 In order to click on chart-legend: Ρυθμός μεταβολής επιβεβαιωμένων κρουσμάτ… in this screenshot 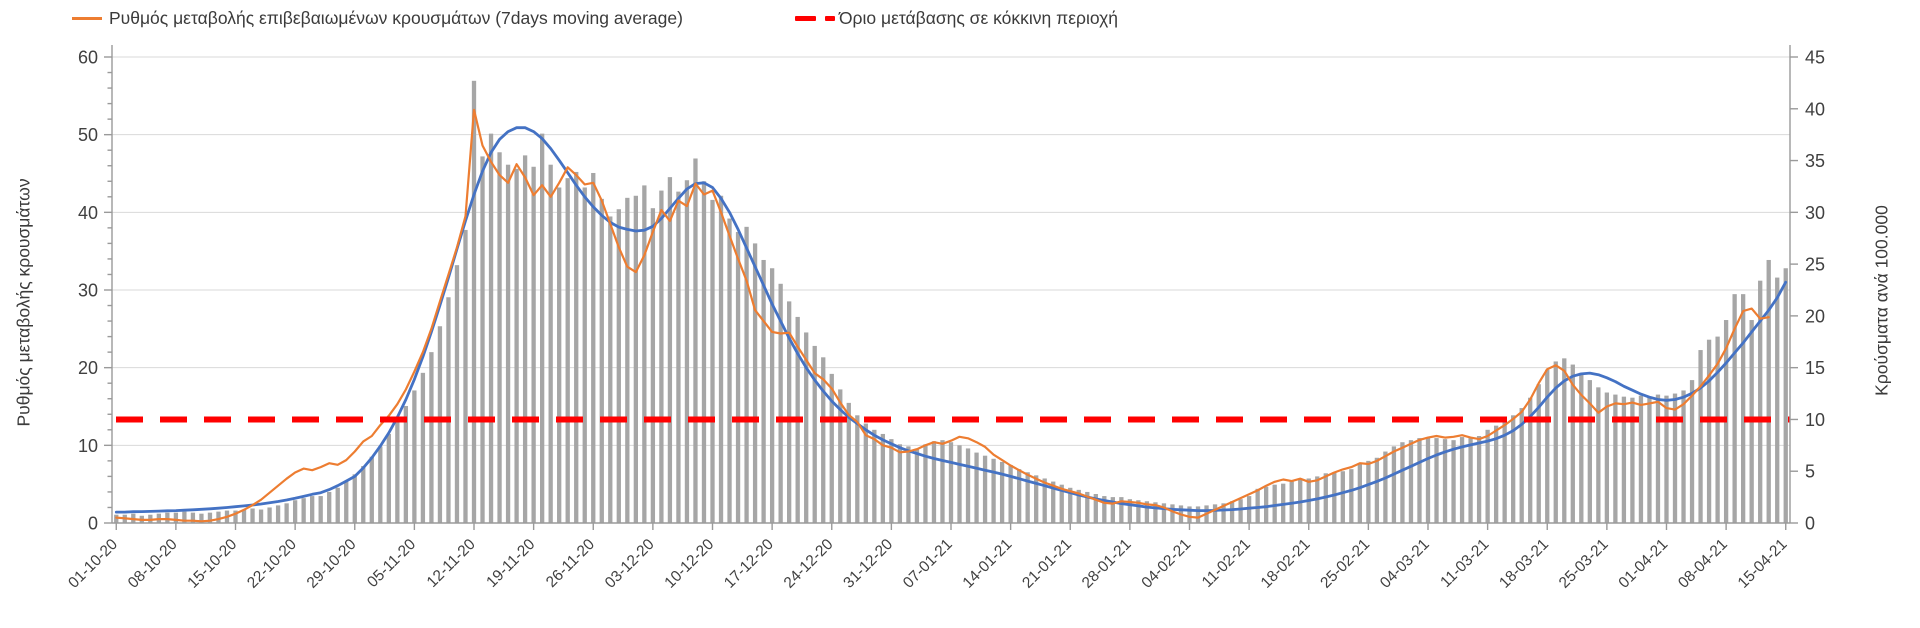, I will do `click(960, 22)`.